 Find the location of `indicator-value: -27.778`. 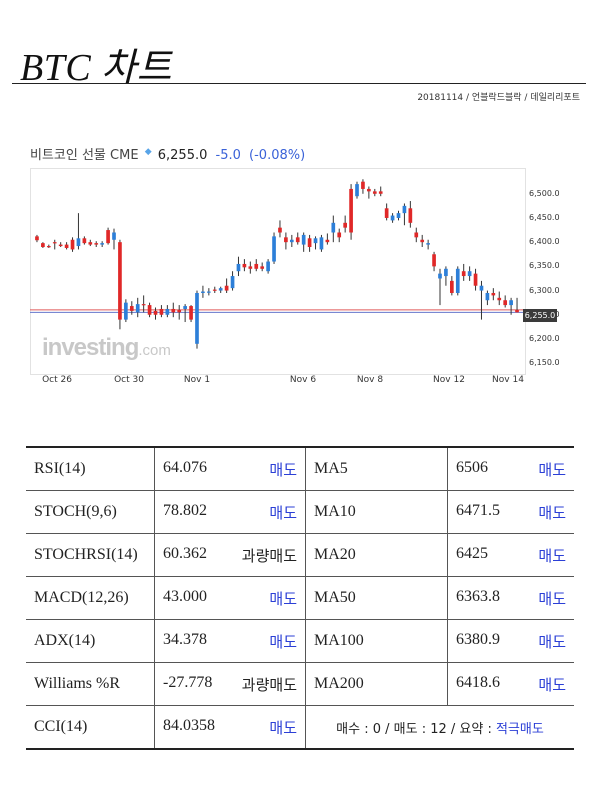

indicator-value: -27.778 is located at coordinates (188, 682).